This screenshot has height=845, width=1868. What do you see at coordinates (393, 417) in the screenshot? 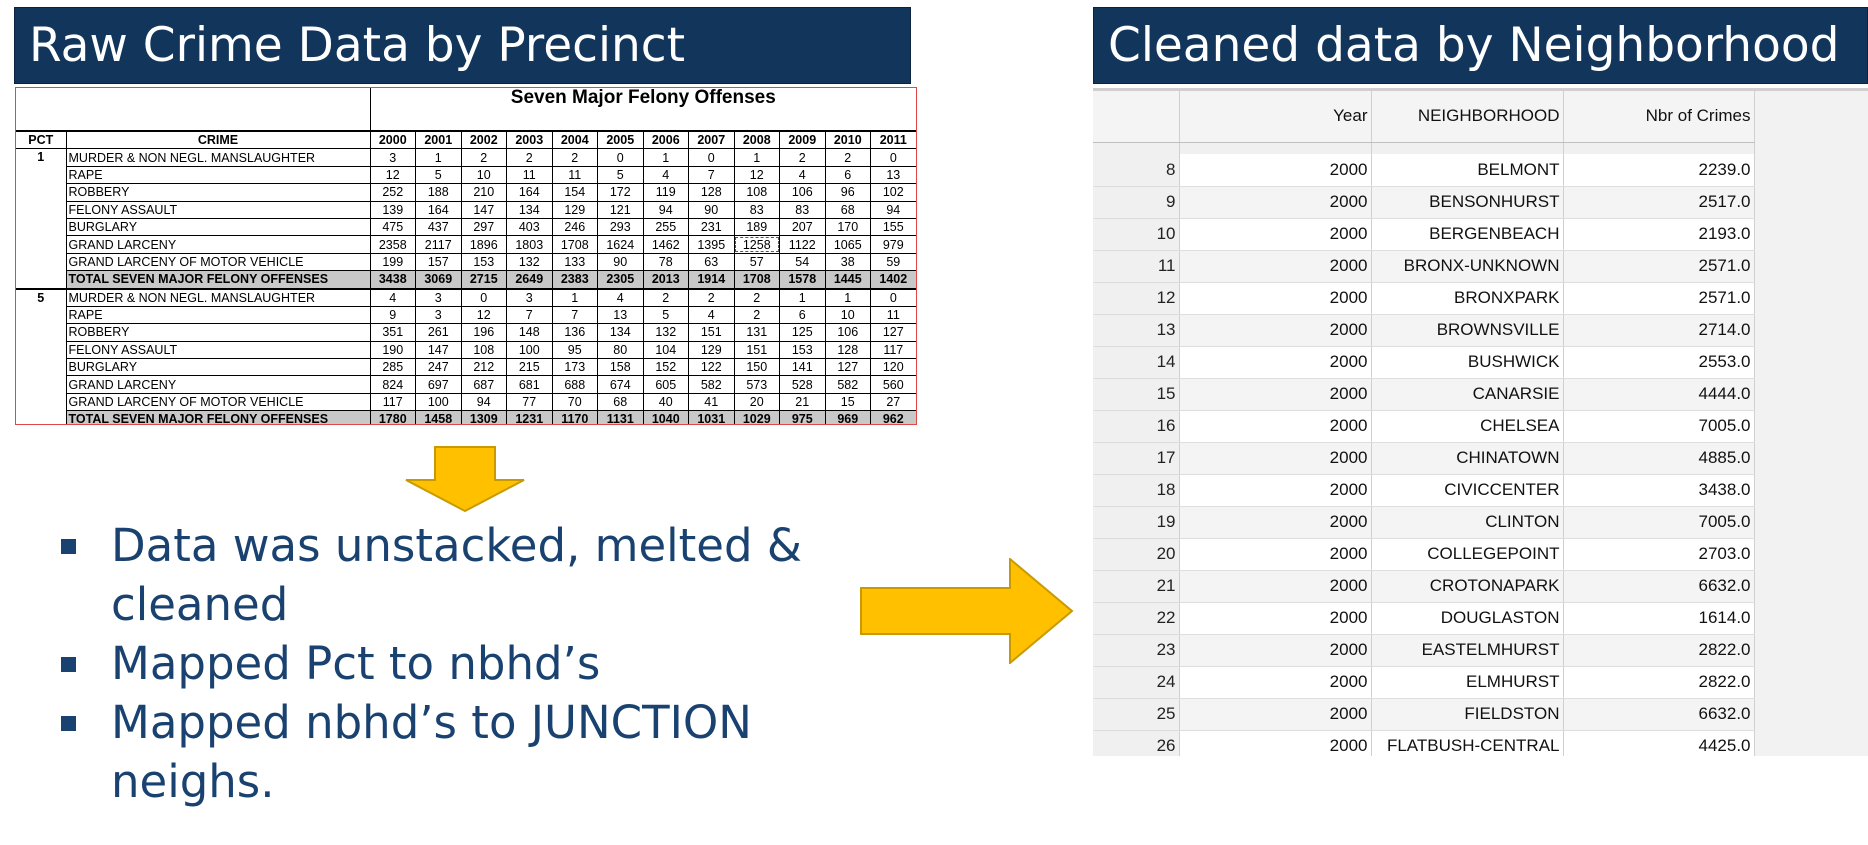
I see `total-count-cell: 1780` at bounding box center [393, 417].